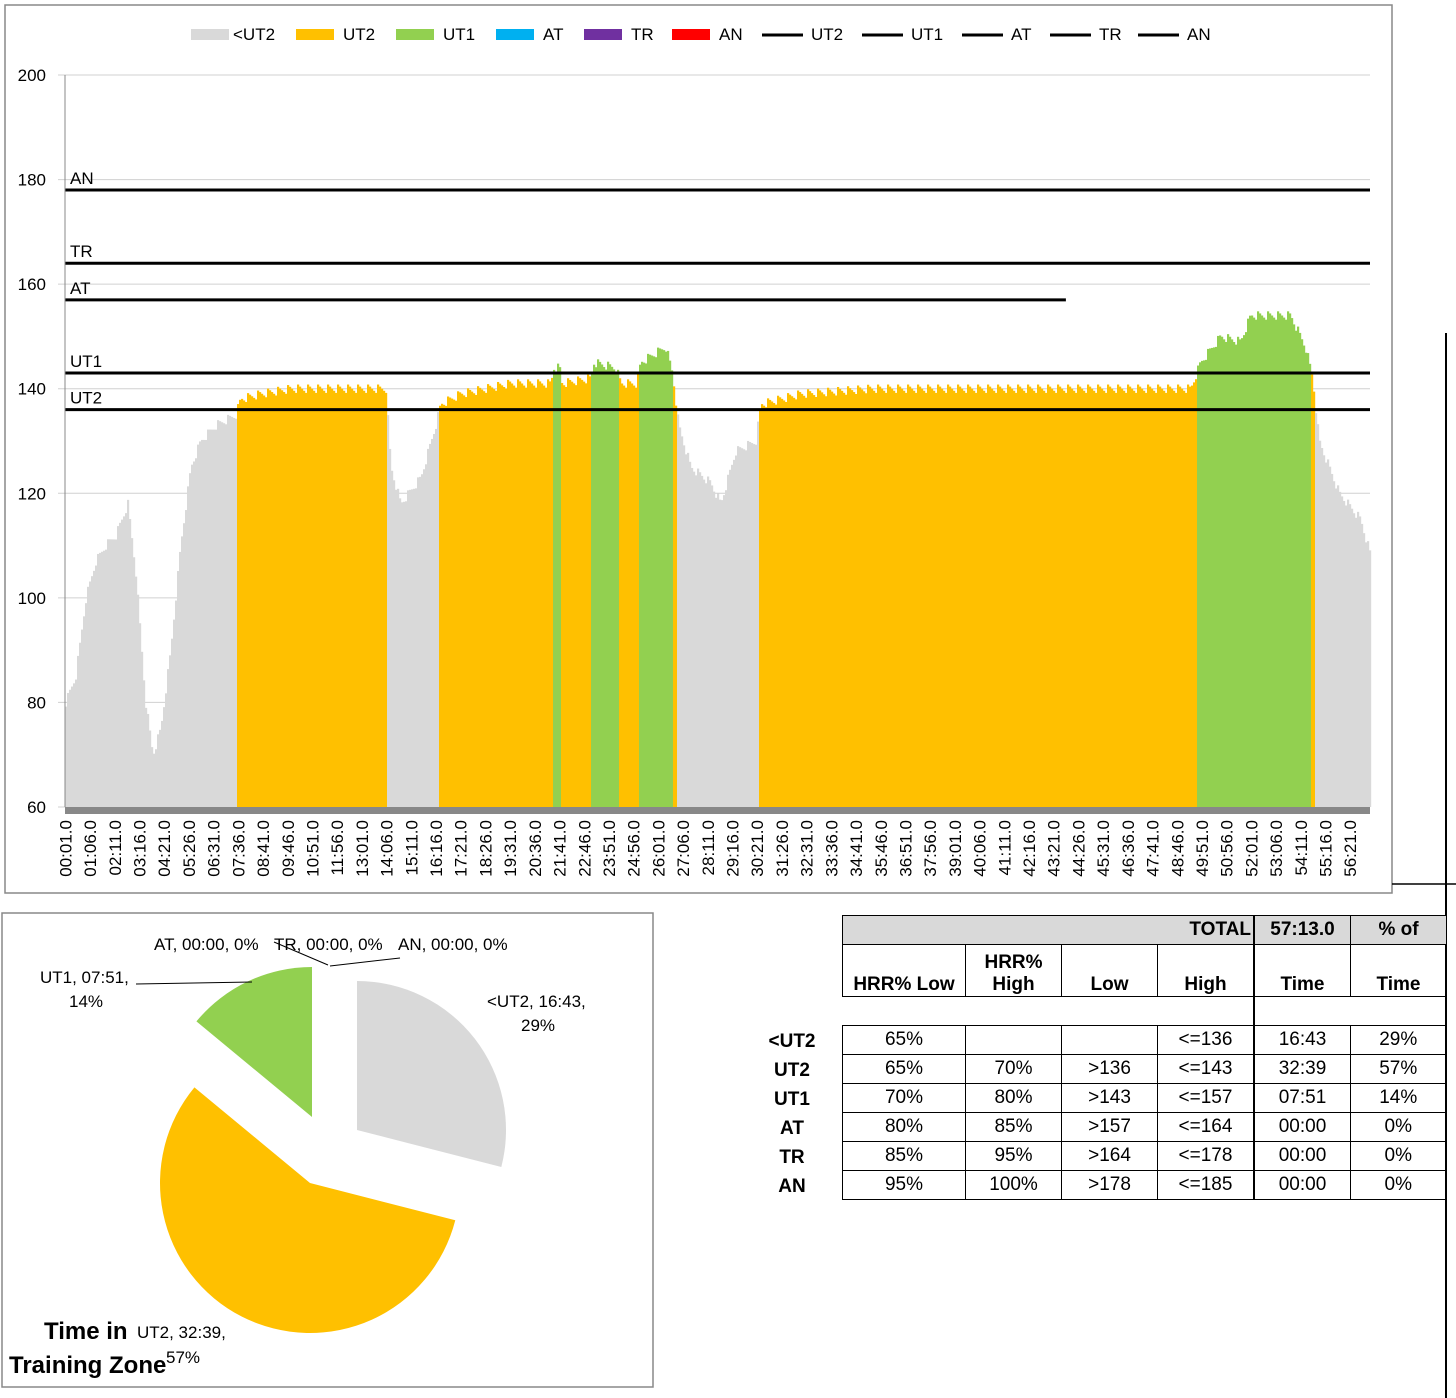 The image size is (1456, 1398). Describe the element at coordinates (453, 944) in the screenshot. I see `pie-label-an: AN, 00:00, 0%` at that location.